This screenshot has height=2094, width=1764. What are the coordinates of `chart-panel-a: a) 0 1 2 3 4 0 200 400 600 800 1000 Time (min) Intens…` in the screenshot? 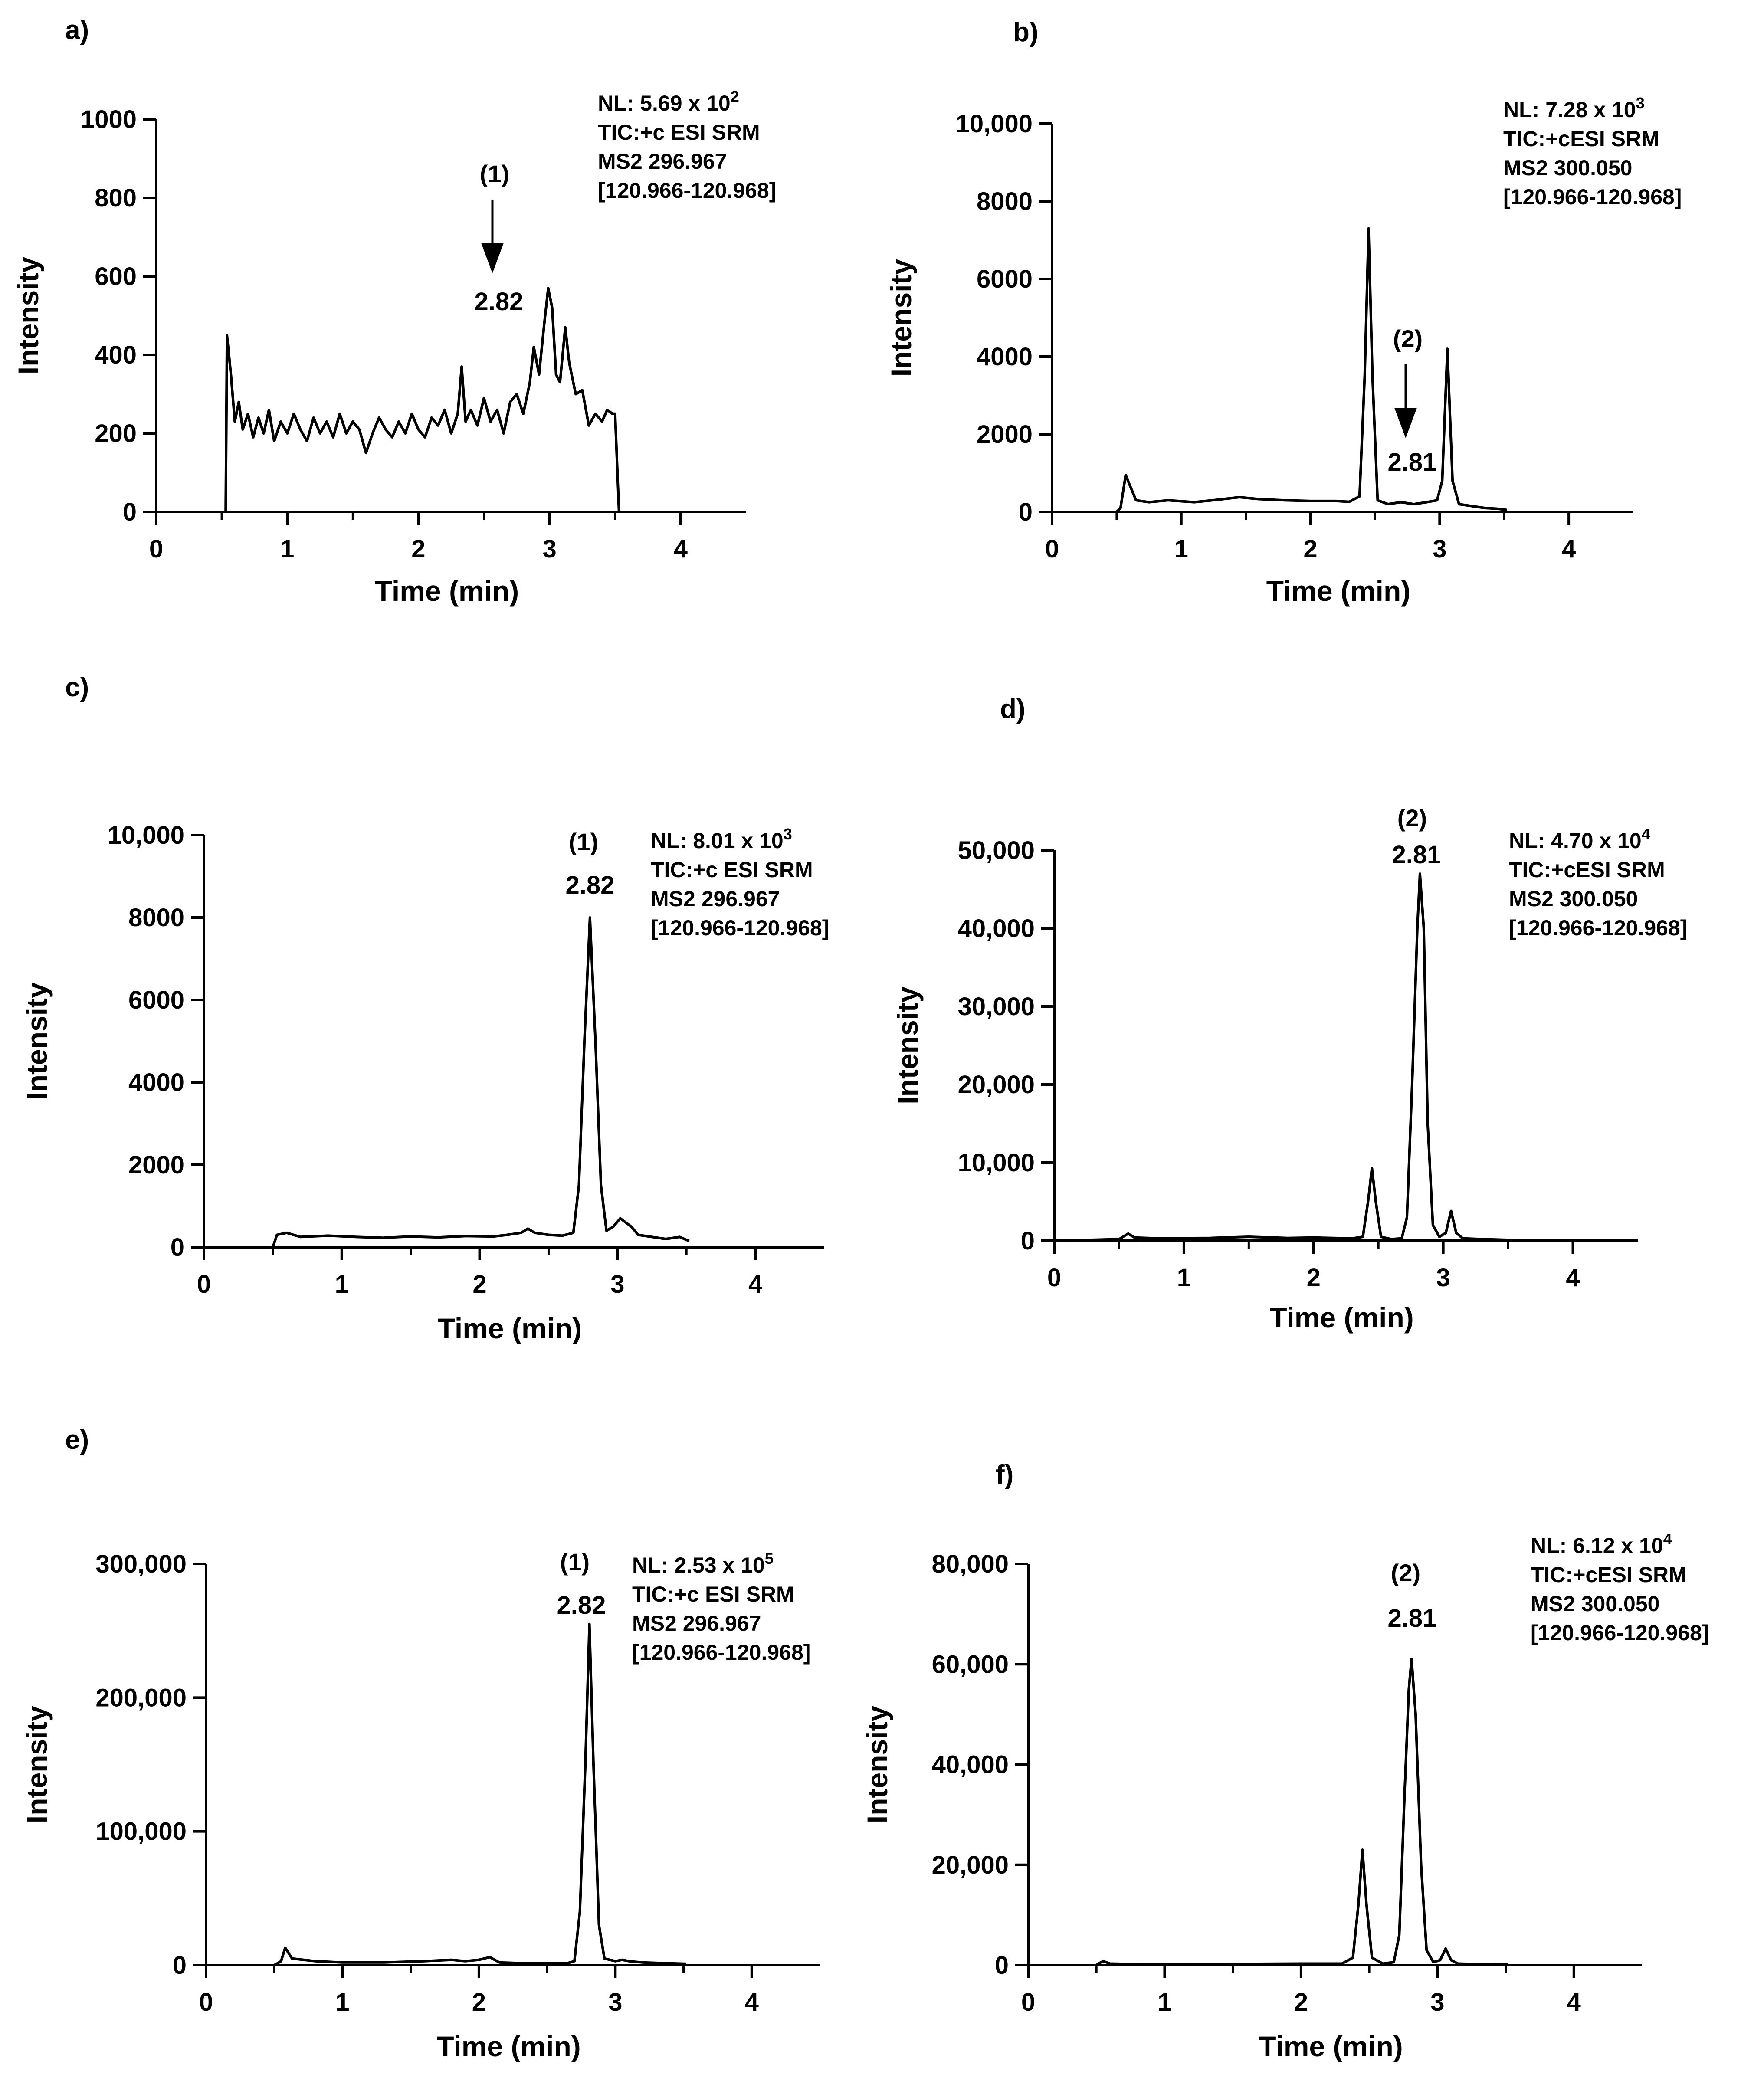 It's located at (394, 311).